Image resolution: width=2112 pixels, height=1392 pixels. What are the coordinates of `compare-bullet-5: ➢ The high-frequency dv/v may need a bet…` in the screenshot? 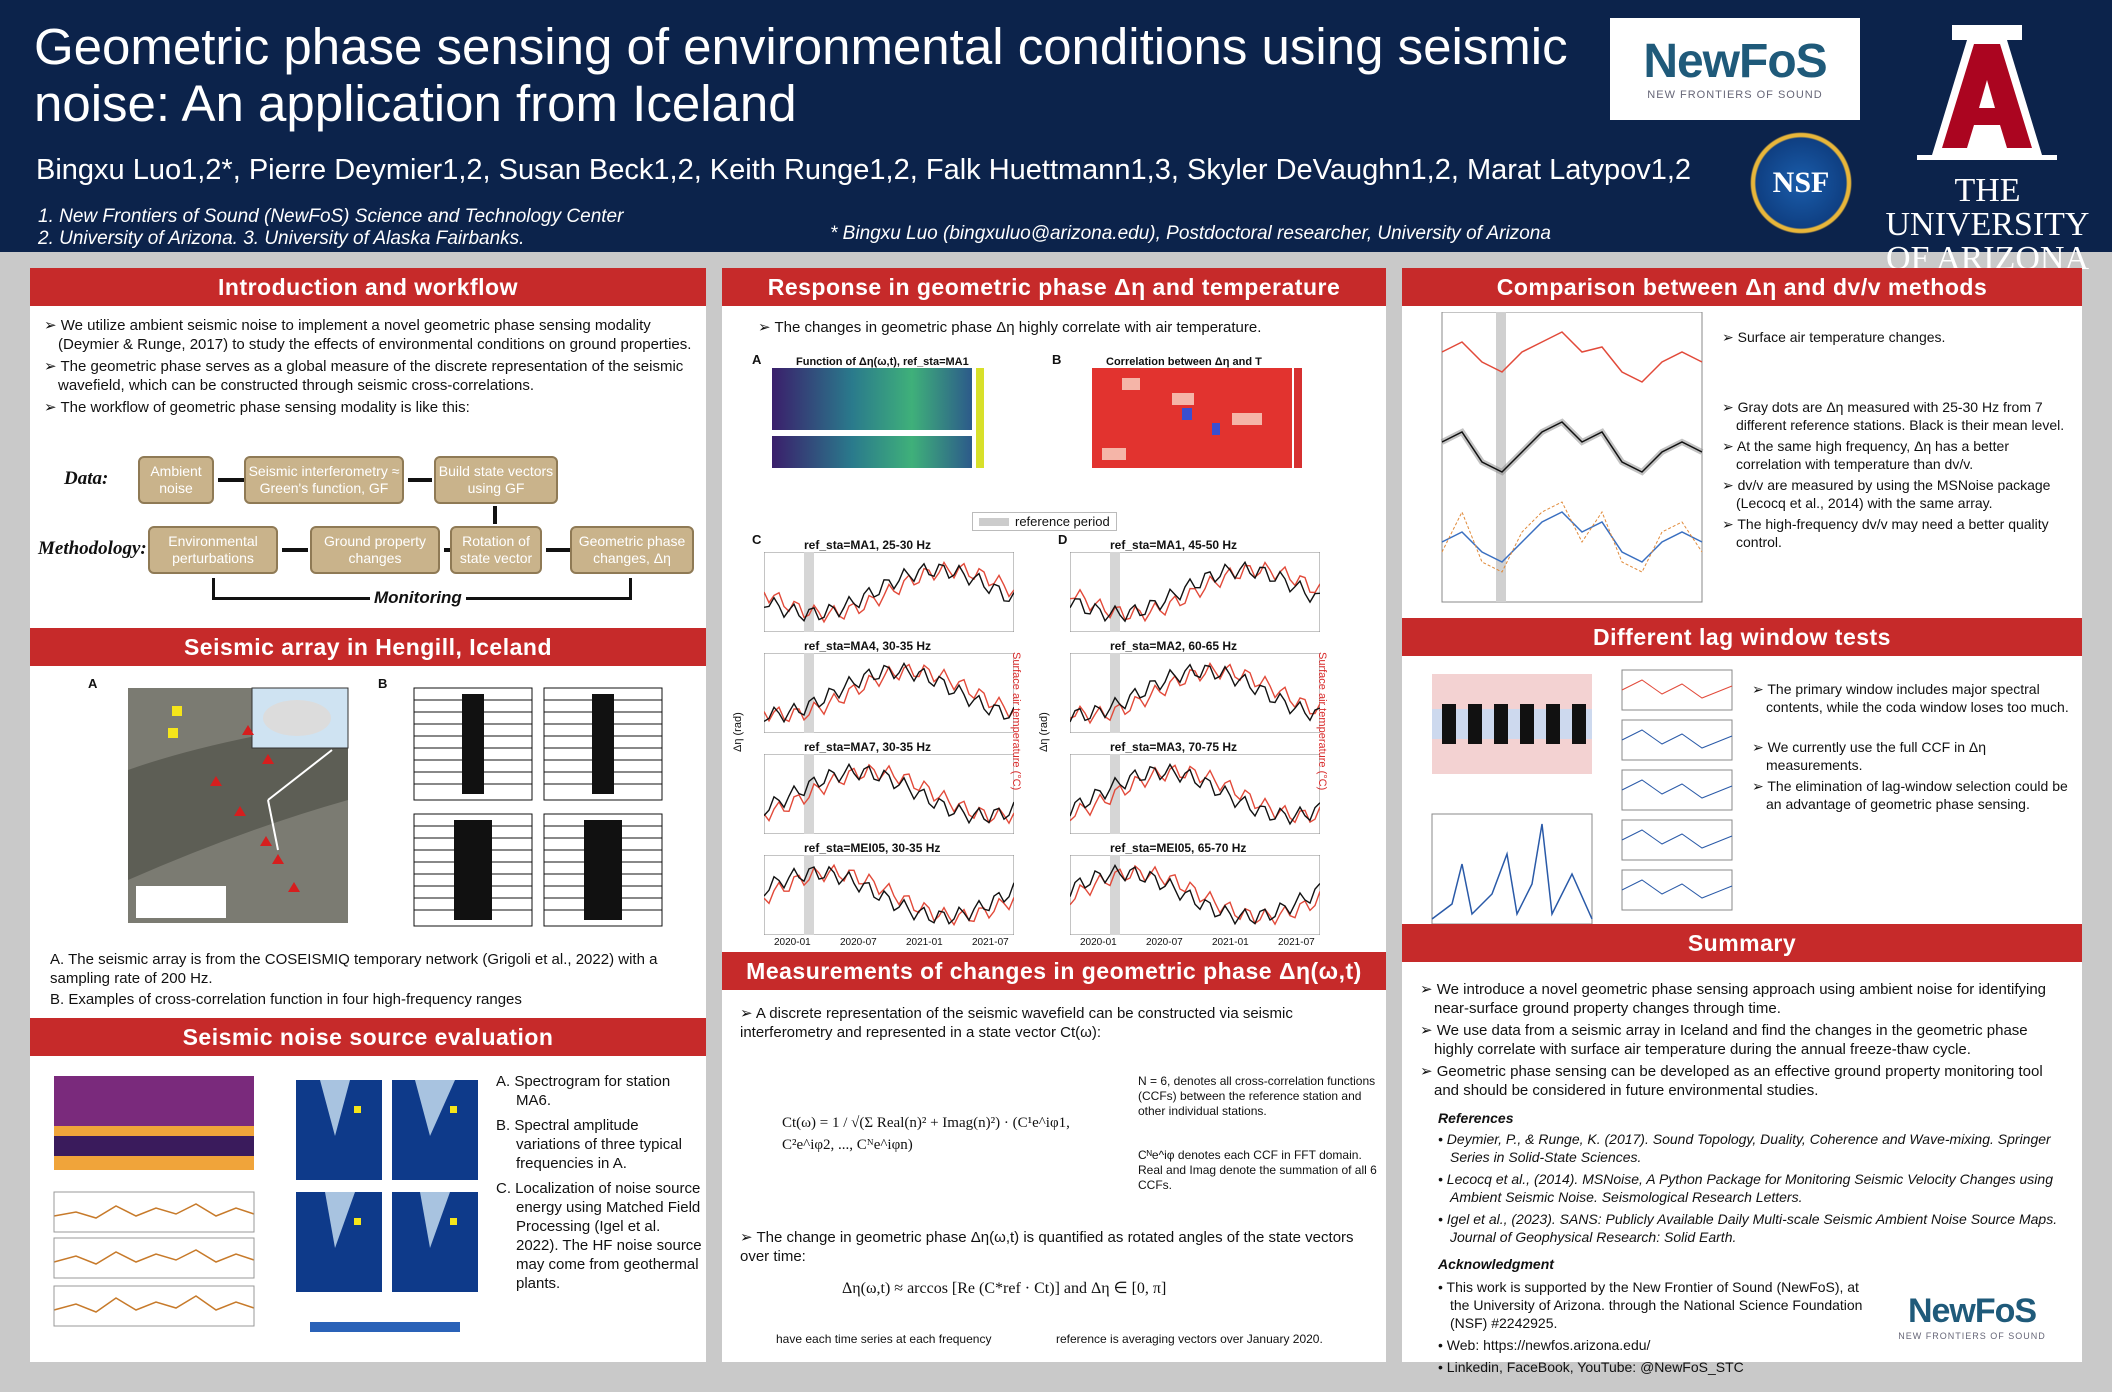 It's located at (1885, 533).